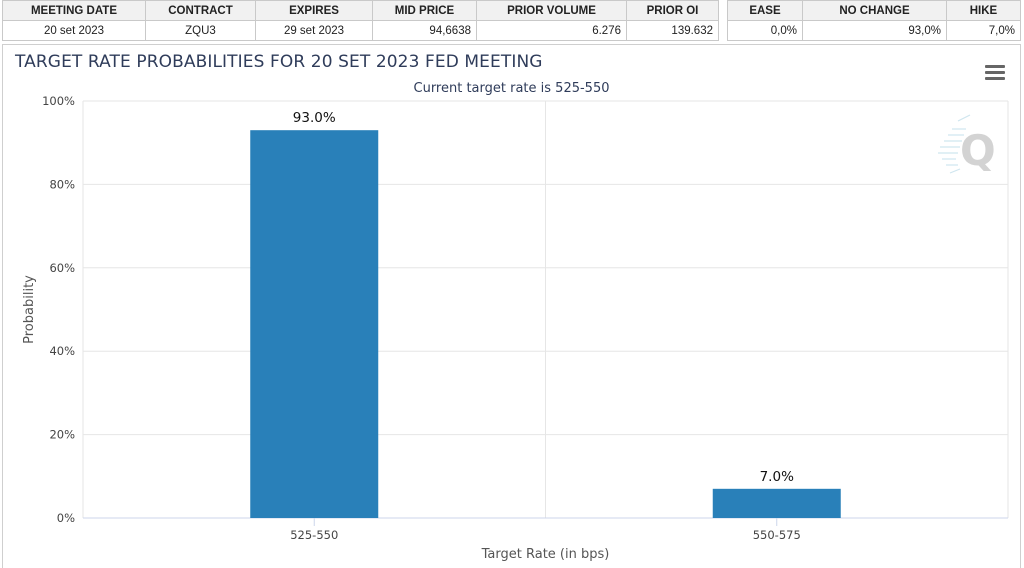  Describe the element at coordinates (983, 30) in the screenshot. I see `cell-hike: 7,0%` at that location.